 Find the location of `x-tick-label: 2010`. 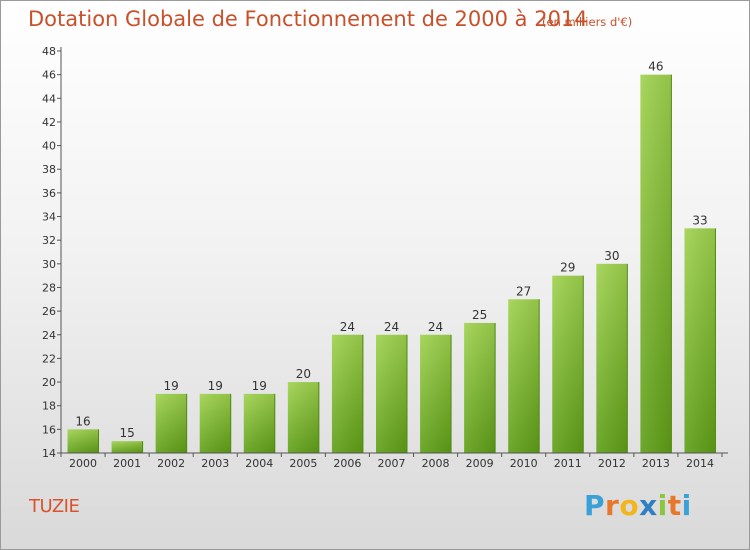

x-tick-label: 2010 is located at coordinates (524, 463).